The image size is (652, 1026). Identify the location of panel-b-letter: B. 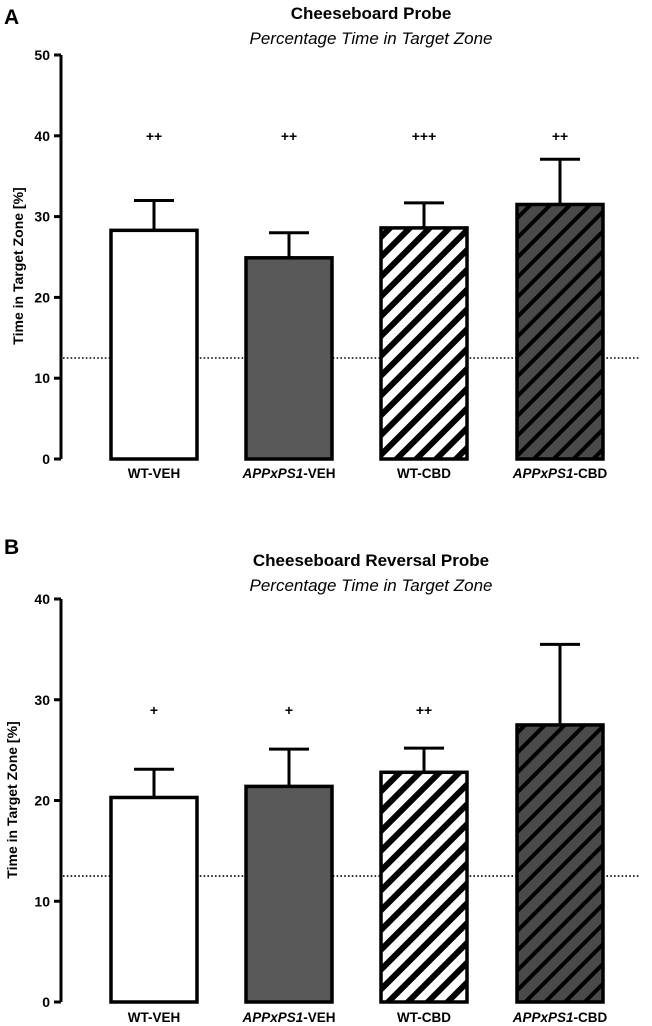
(11, 547).